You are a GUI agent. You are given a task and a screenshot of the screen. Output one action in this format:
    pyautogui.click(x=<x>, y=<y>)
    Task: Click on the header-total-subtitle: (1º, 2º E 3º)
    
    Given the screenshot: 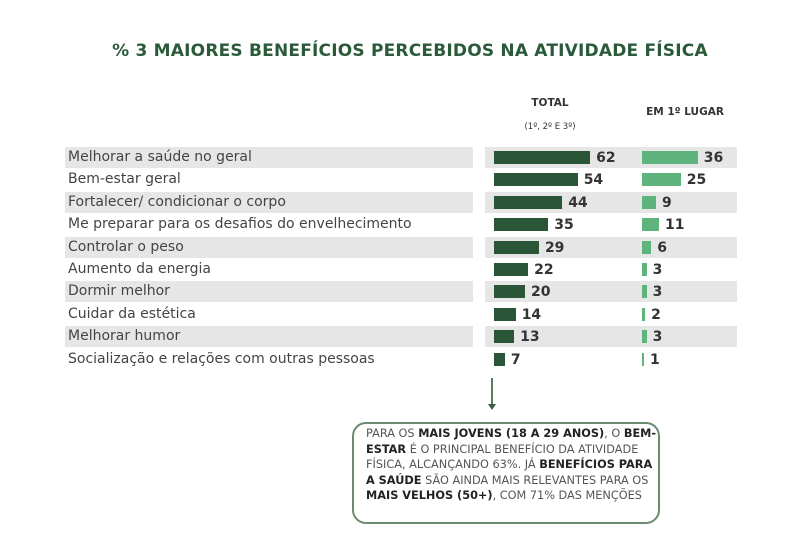 What is the action you would take?
    pyautogui.click(x=550, y=127)
    